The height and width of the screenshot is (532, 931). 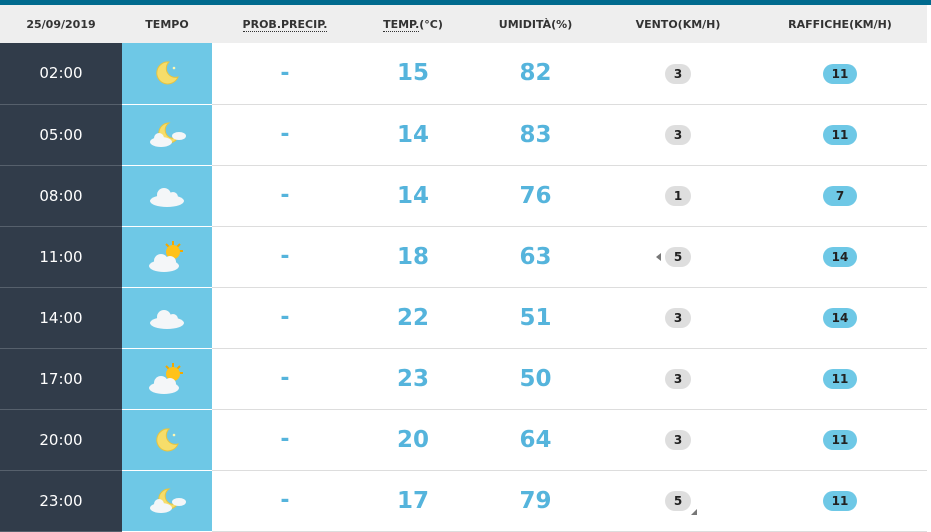 I want to click on humidity-cell: 63, so click(x=535, y=257).